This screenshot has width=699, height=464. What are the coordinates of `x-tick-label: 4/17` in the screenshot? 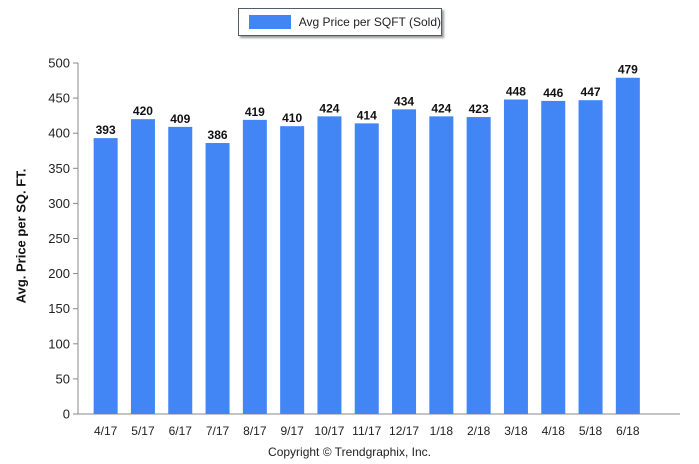 It's located at (106, 431).